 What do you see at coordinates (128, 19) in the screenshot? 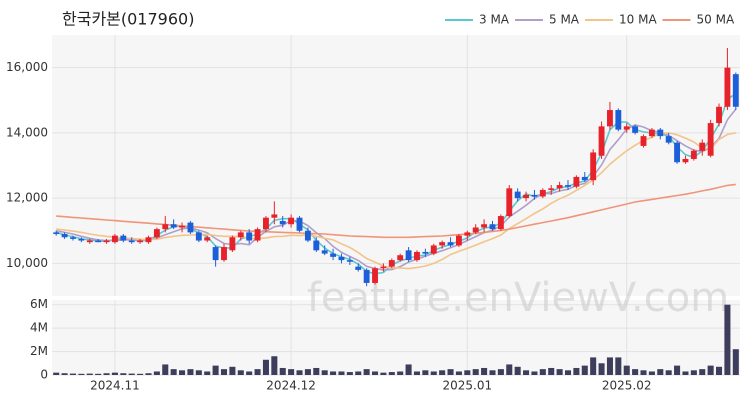
I see `chart-title: 한국카본(017960)` at bounding box center [128, 19].